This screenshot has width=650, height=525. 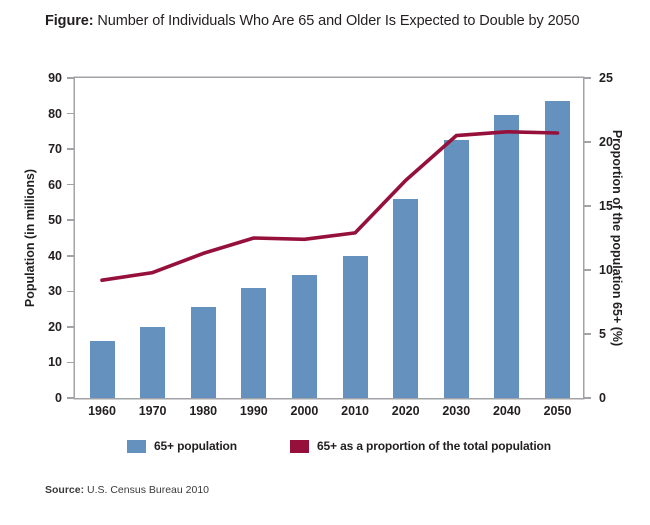 I want to click on left-axis-tick-label: 40, so click(x=55, y=255).